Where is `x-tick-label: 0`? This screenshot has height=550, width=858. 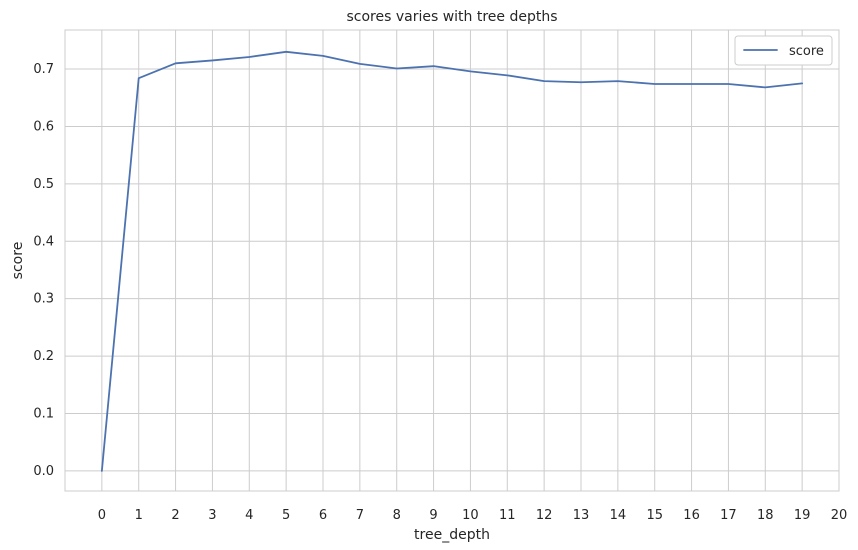
x-tick-label: 0 is located at coordinates (102, 515).